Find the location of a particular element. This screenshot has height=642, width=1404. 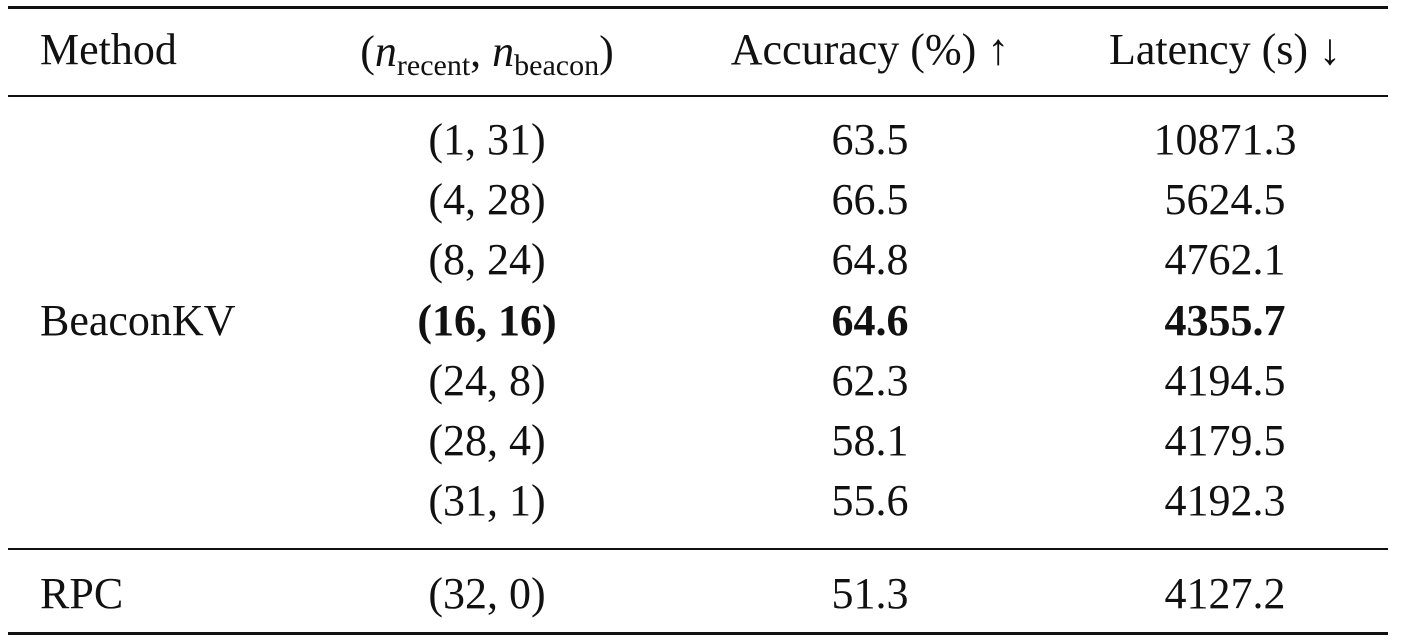

header-cell: Accuracy (%) ↑ is located at coordinates (870, 49).